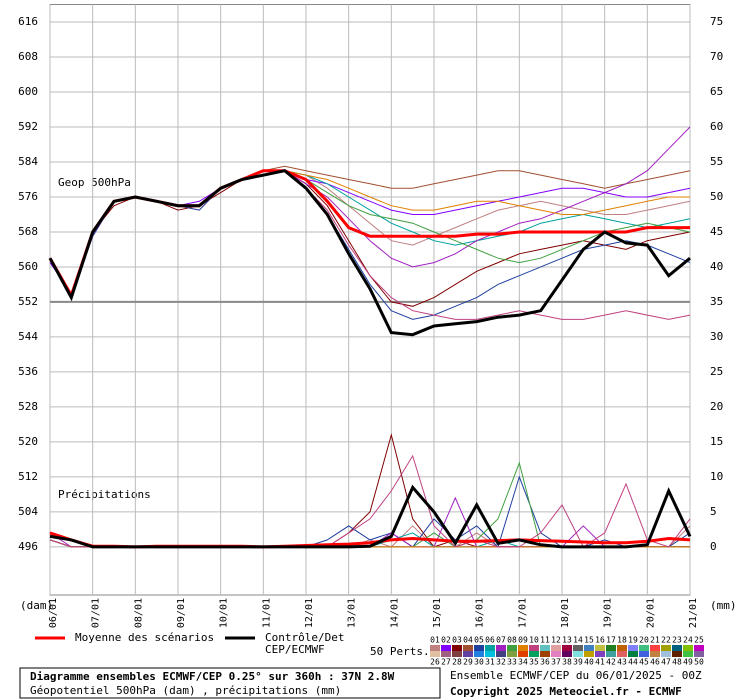 The width and height of the screenshot is (740, 700). I want to click on y2-tick-label: 5, so click(713, 511).